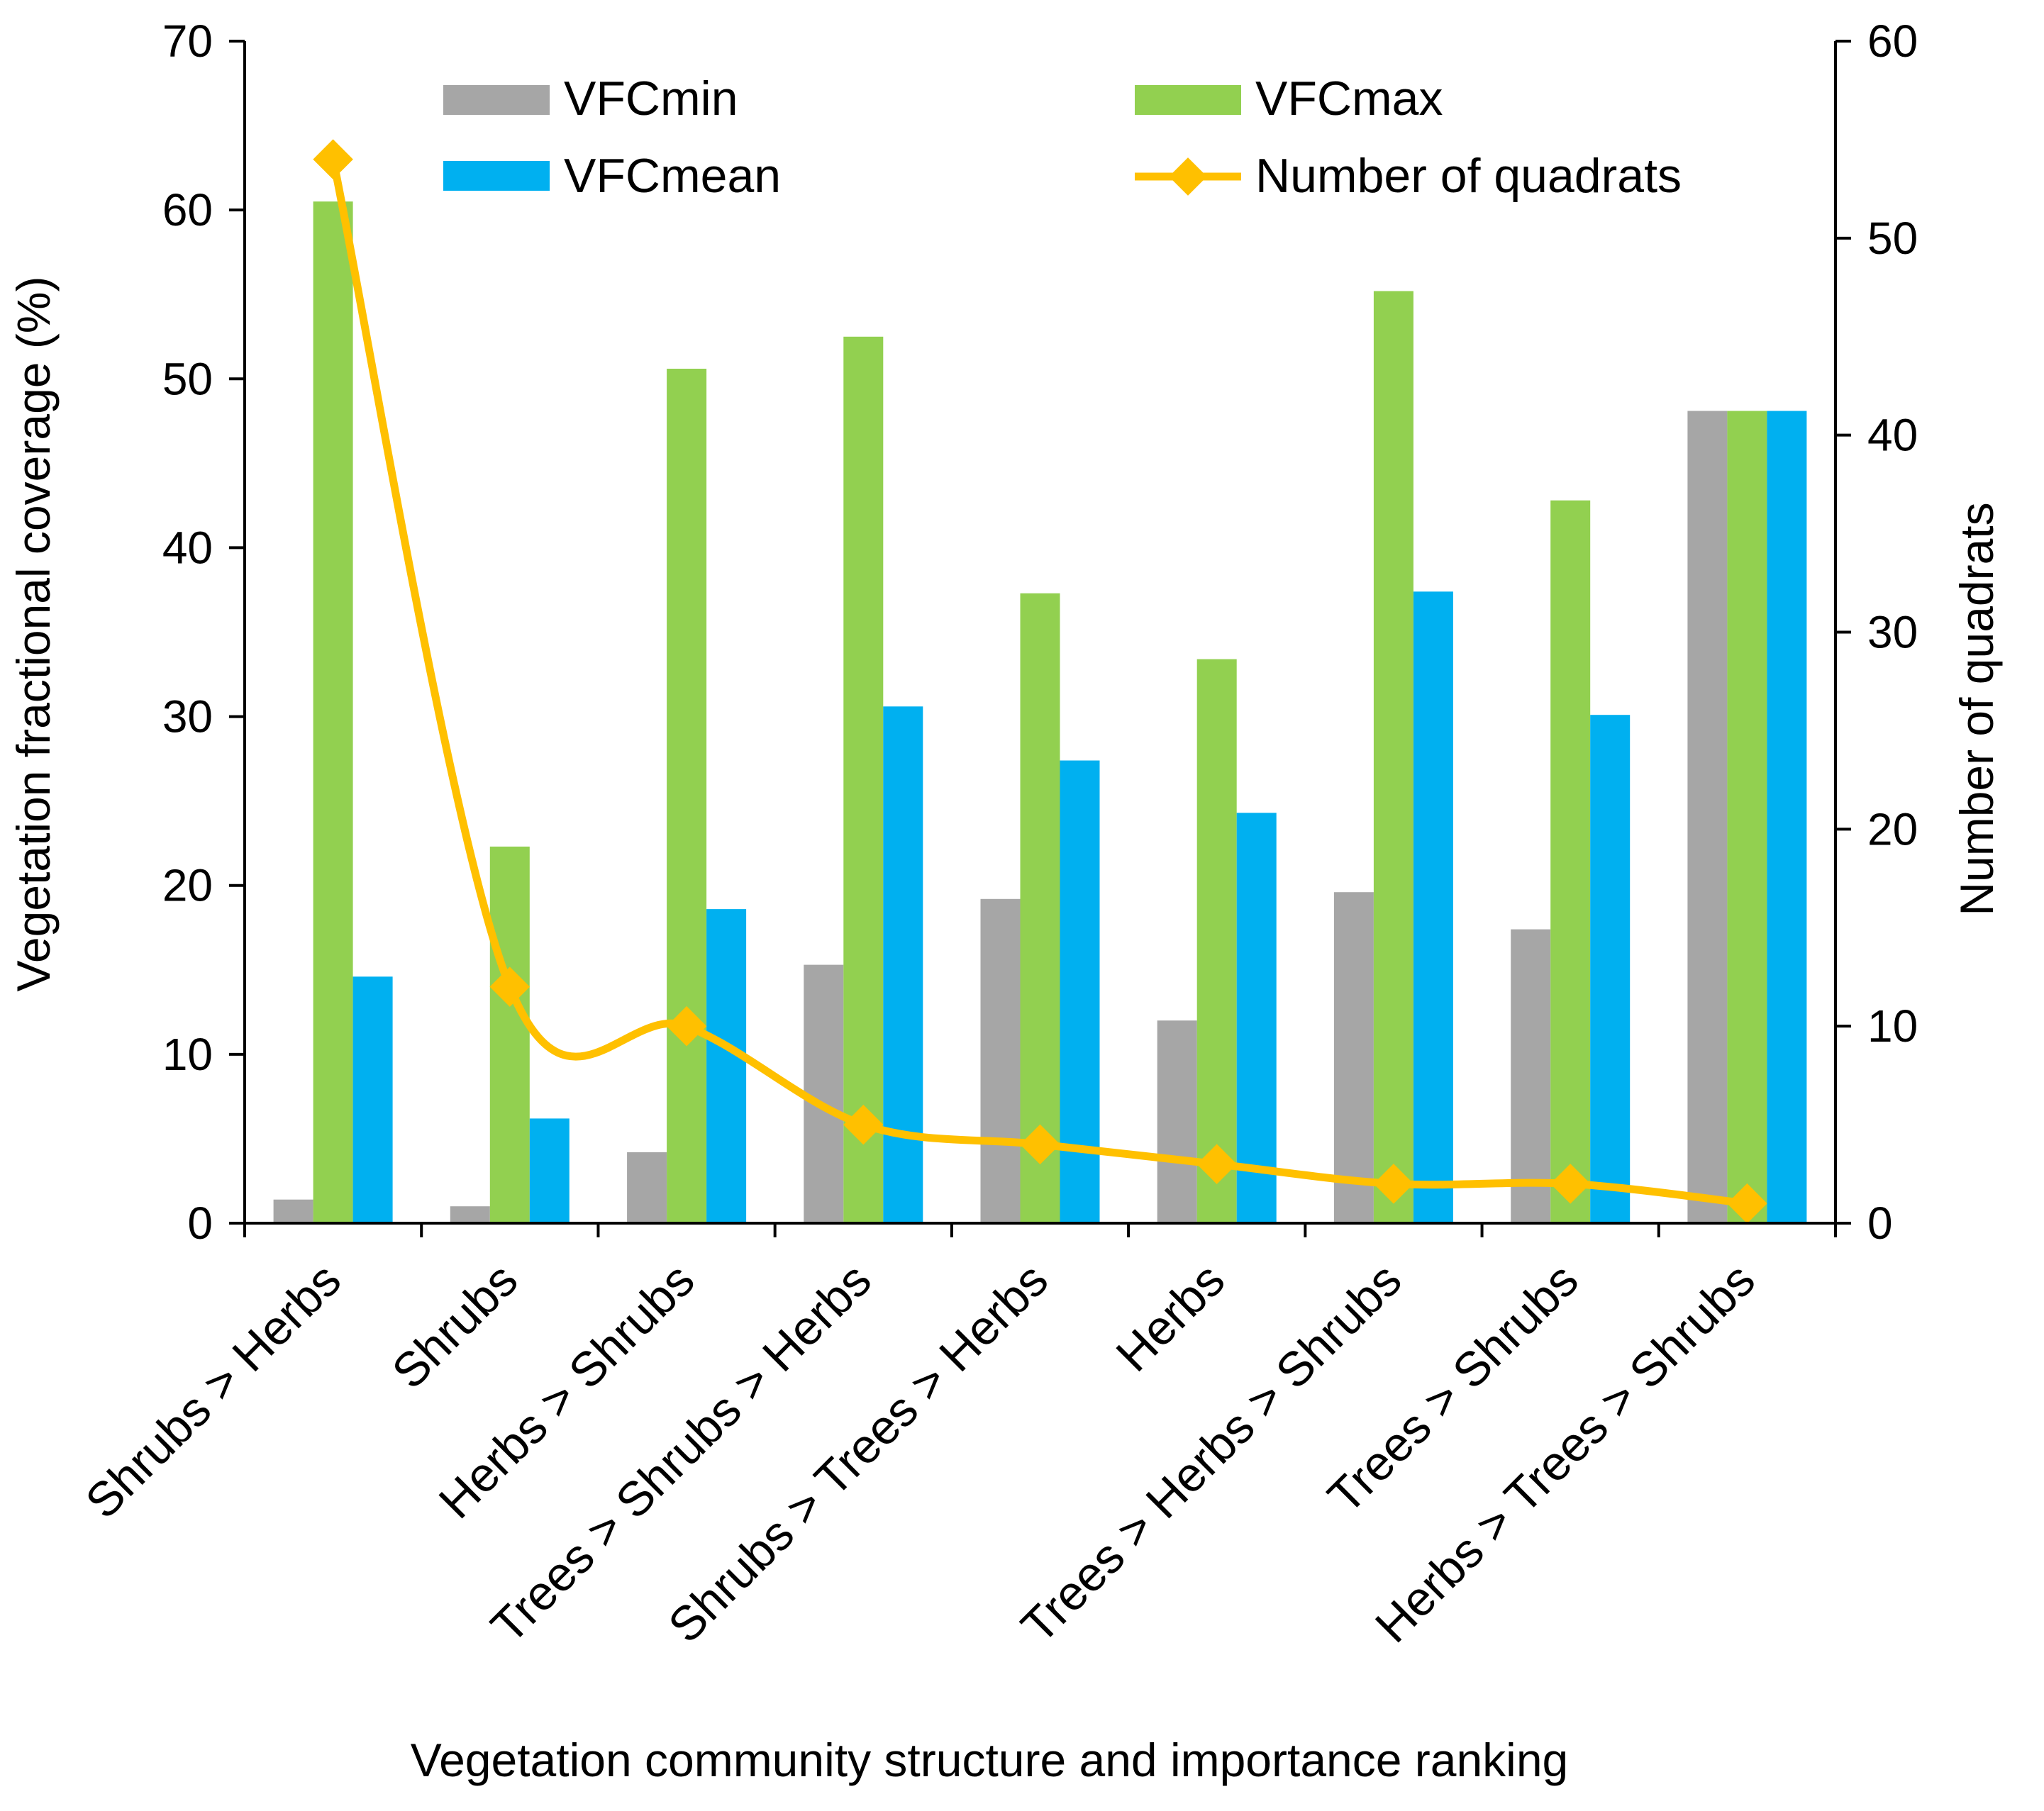  Describe the element at coordinates (1170, 1317) in the screenshot. I see `category-label-5: Herbs` at that location.